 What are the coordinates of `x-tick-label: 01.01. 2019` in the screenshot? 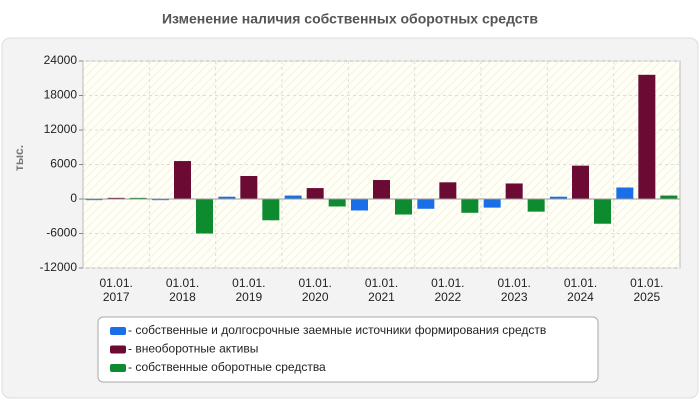 It's located at (248, 290).